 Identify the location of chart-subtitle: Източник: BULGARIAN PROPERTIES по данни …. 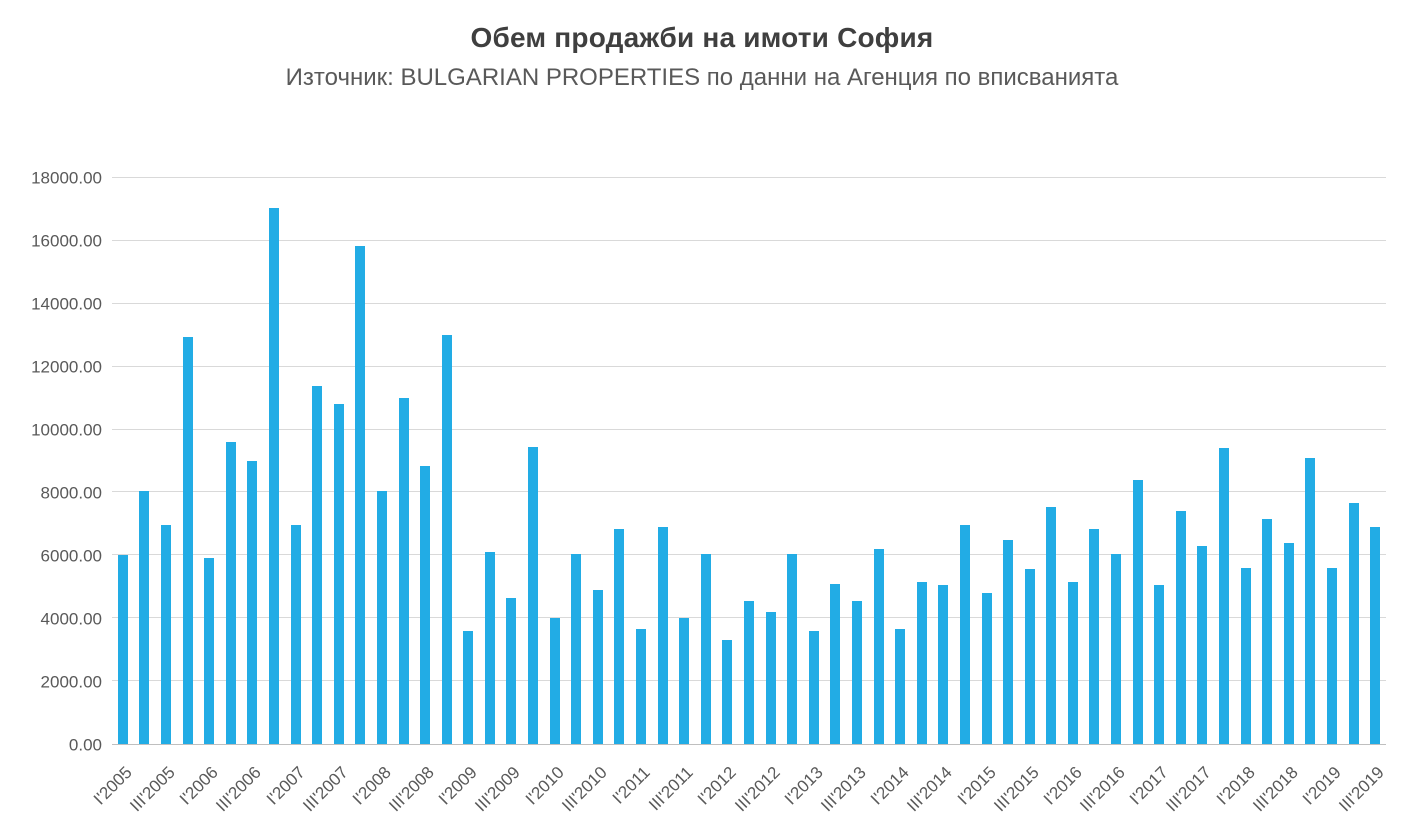
(702, 77).